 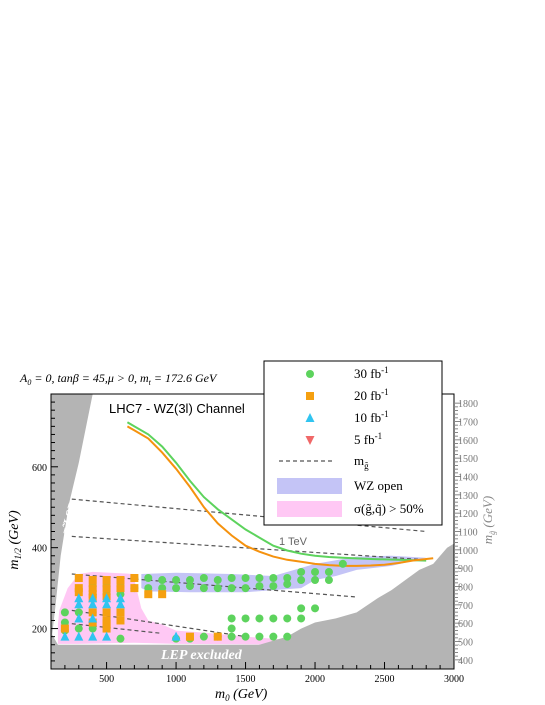 I want to click on x-tick-label: 2000, so click(x=315, y=679).